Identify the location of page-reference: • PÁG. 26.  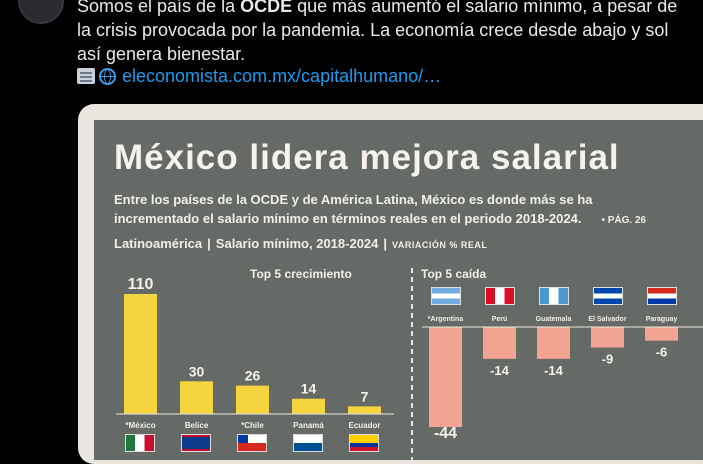
(624, 220).